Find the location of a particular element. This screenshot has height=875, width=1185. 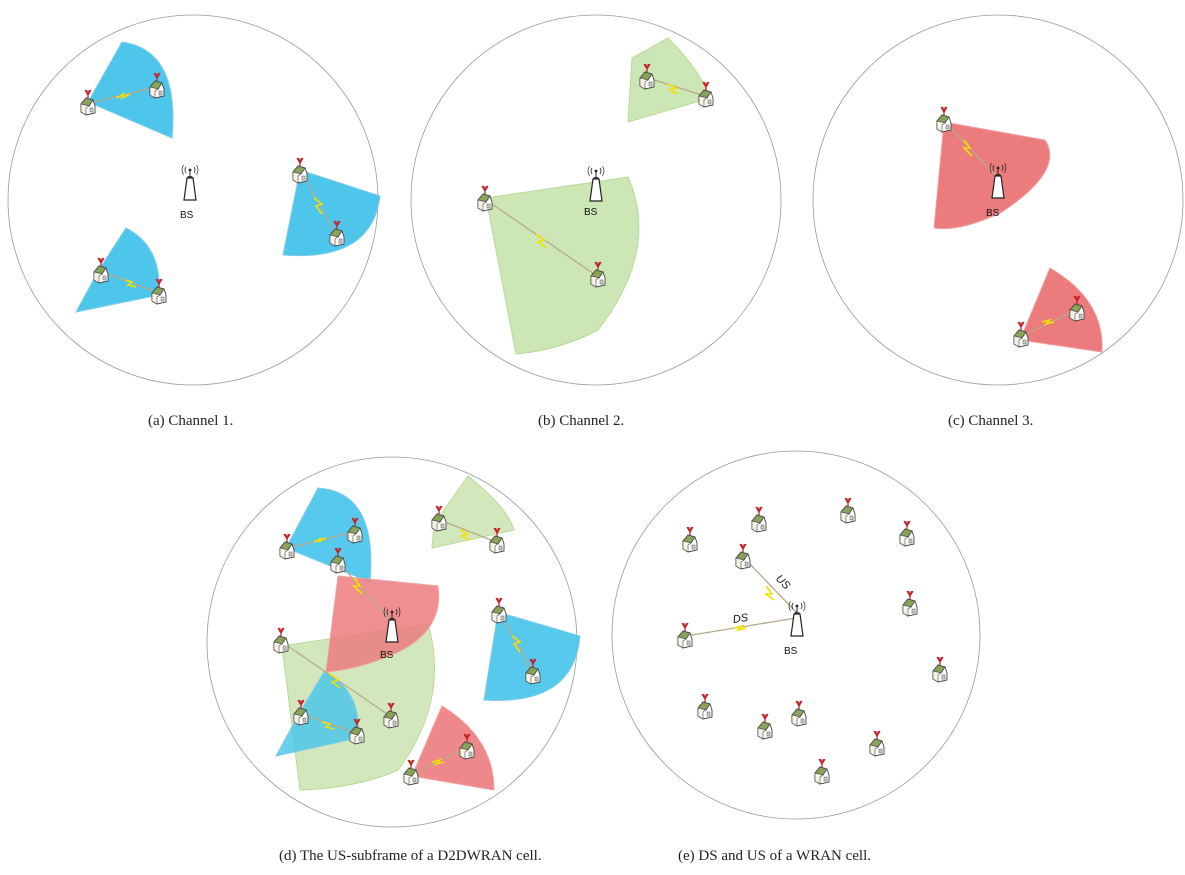

caption-a: (a) Channel 1. is located at coordinates (191, 421).